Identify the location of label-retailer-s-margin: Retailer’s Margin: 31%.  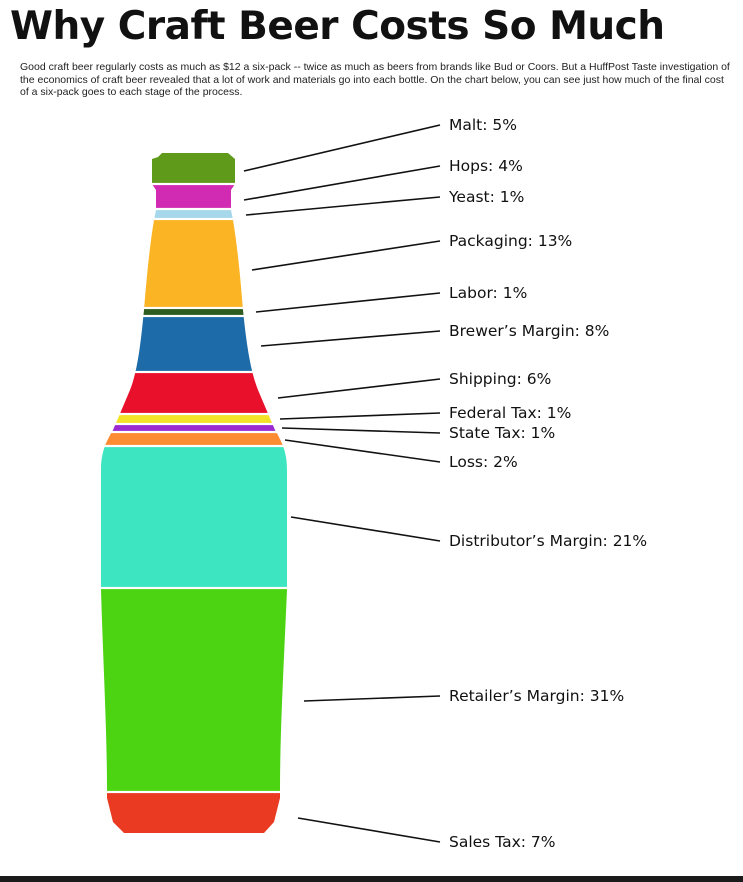
(536, 696).